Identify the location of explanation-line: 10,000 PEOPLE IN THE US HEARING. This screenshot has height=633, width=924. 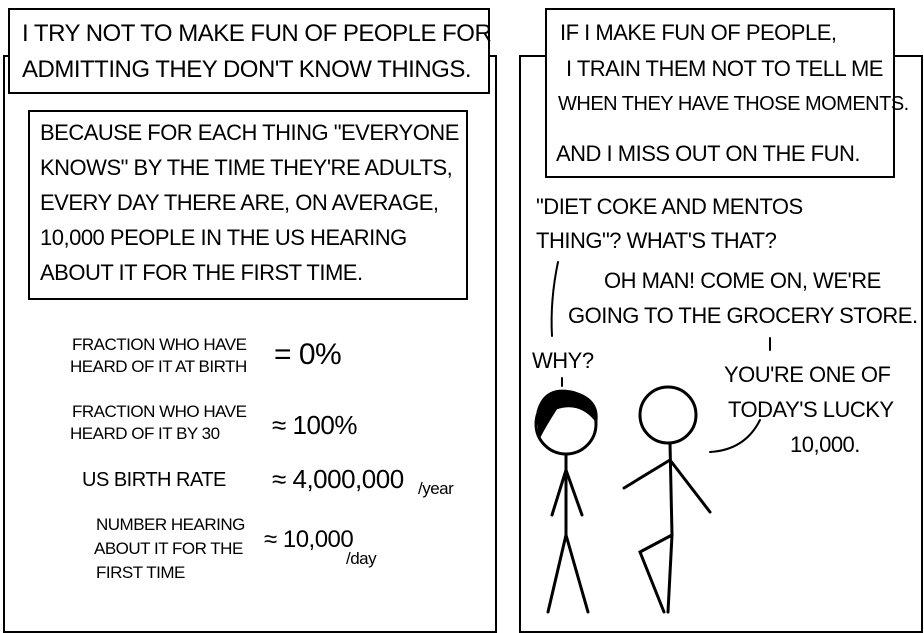
(223, 237).